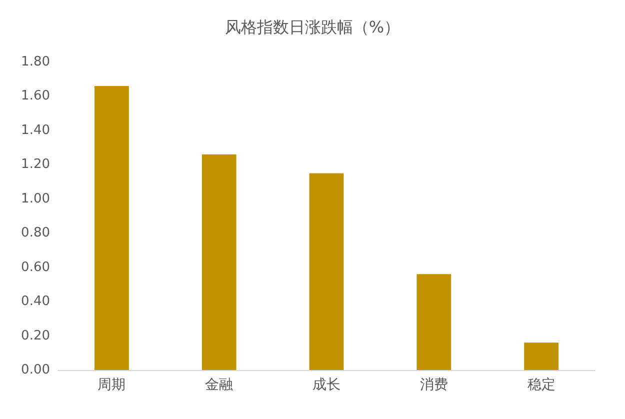  What do you see at coordinates (35, 198) in the screenshot?
I see `y-tick-label: 1.00` at bounding box center [35, 198].